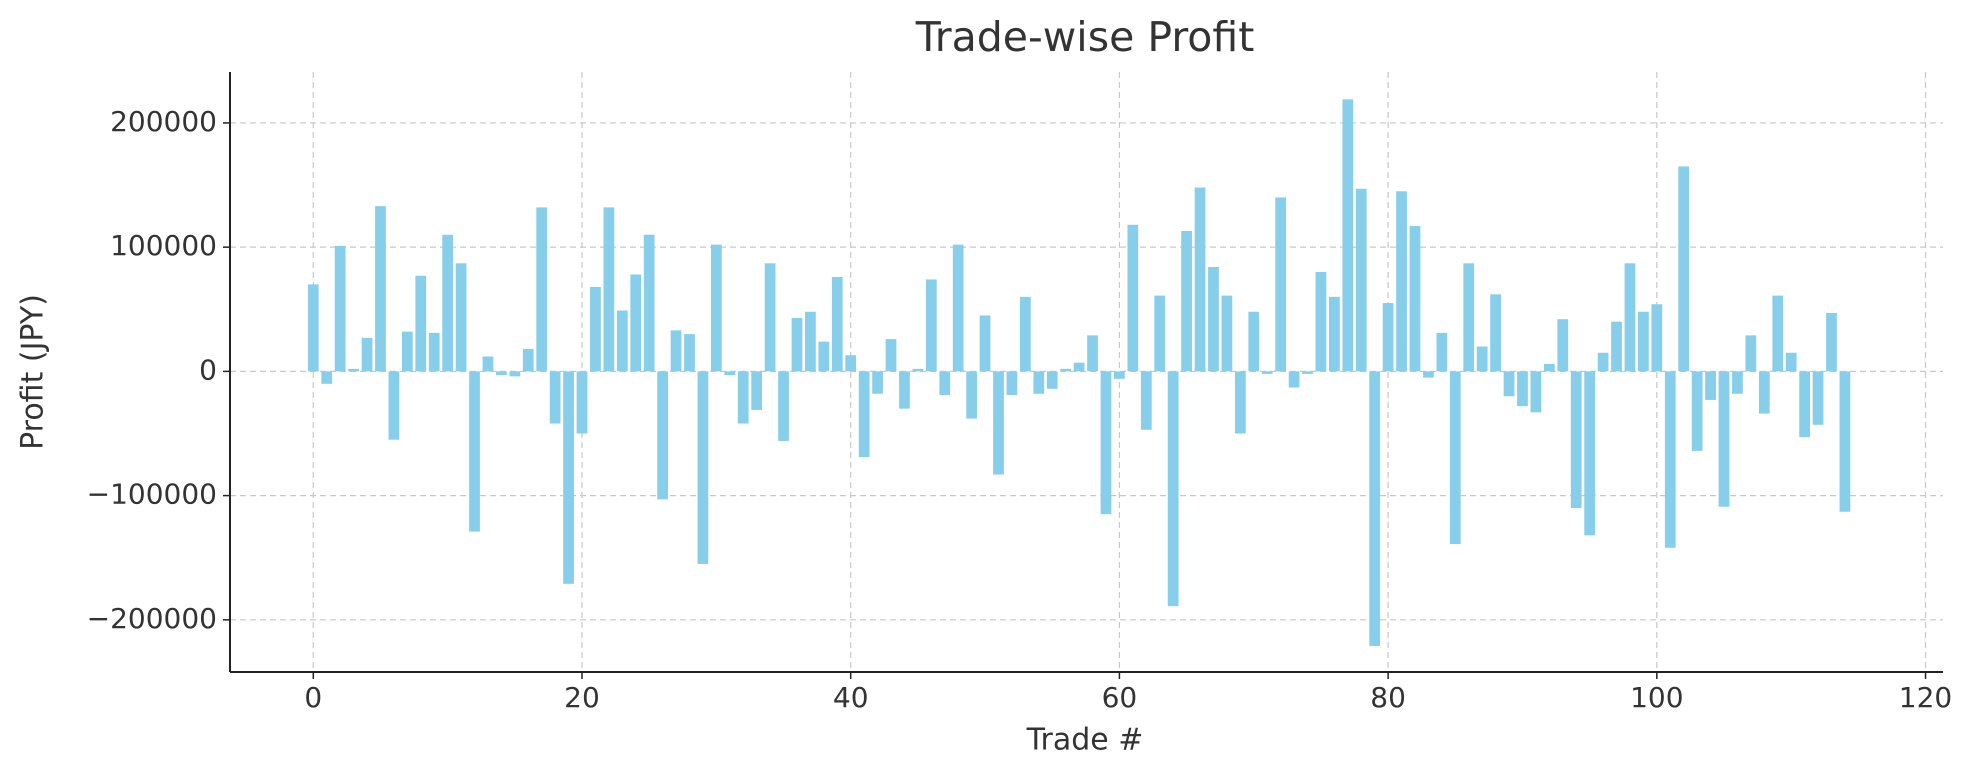  I want to click on y-axis-label: Profit (JPY), so click(33, 372).